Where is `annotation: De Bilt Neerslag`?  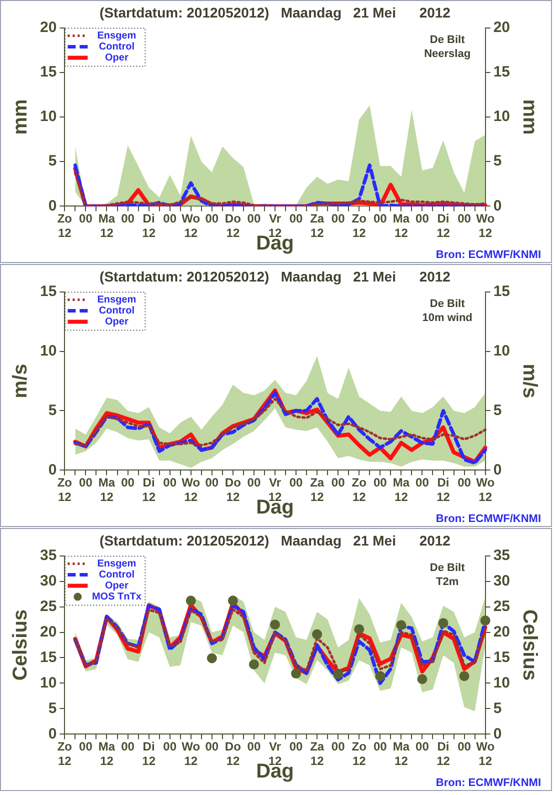 annotation: De Bilt Neerslag is located at coordinates (447, 47).